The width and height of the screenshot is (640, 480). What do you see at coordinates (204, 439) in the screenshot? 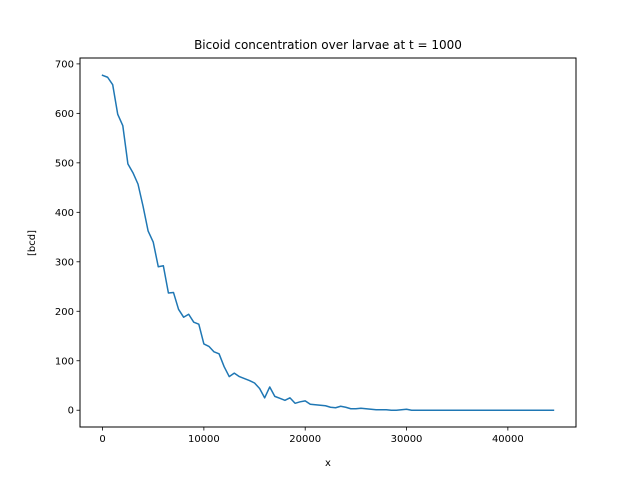
I see `x-tick-label: 10000` at bounding box center [204, 439].